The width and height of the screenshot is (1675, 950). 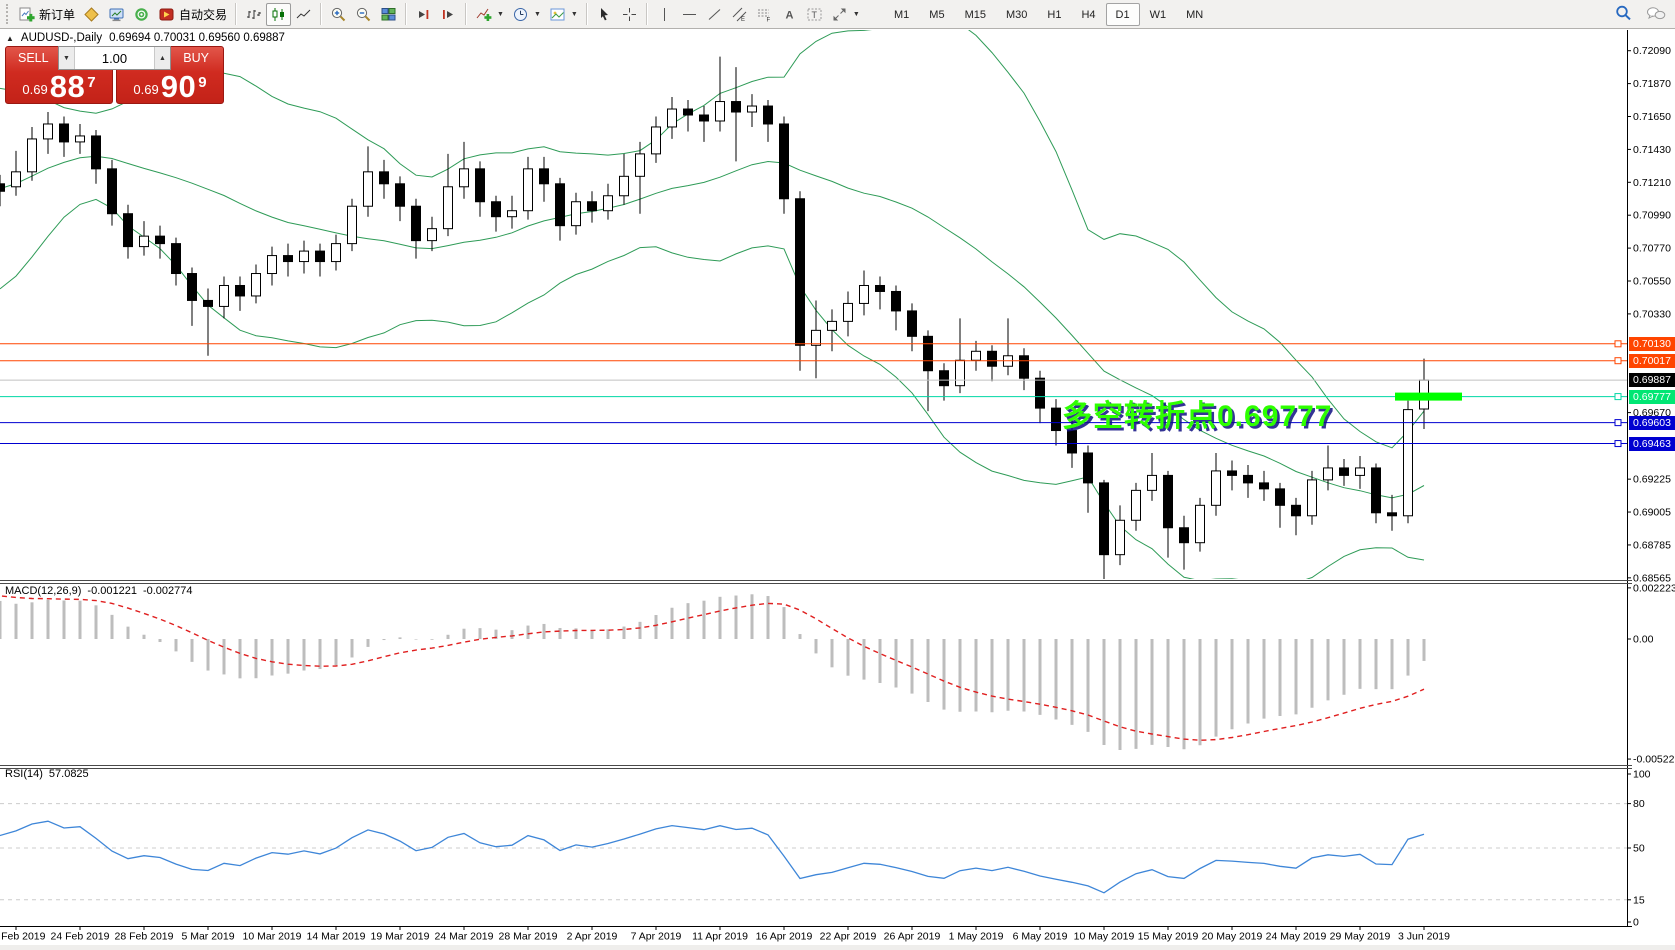 What do you see at coordinates (8, 14) in the screenshot?
I see `toolbar-grip` at bounding box center [8, 14].